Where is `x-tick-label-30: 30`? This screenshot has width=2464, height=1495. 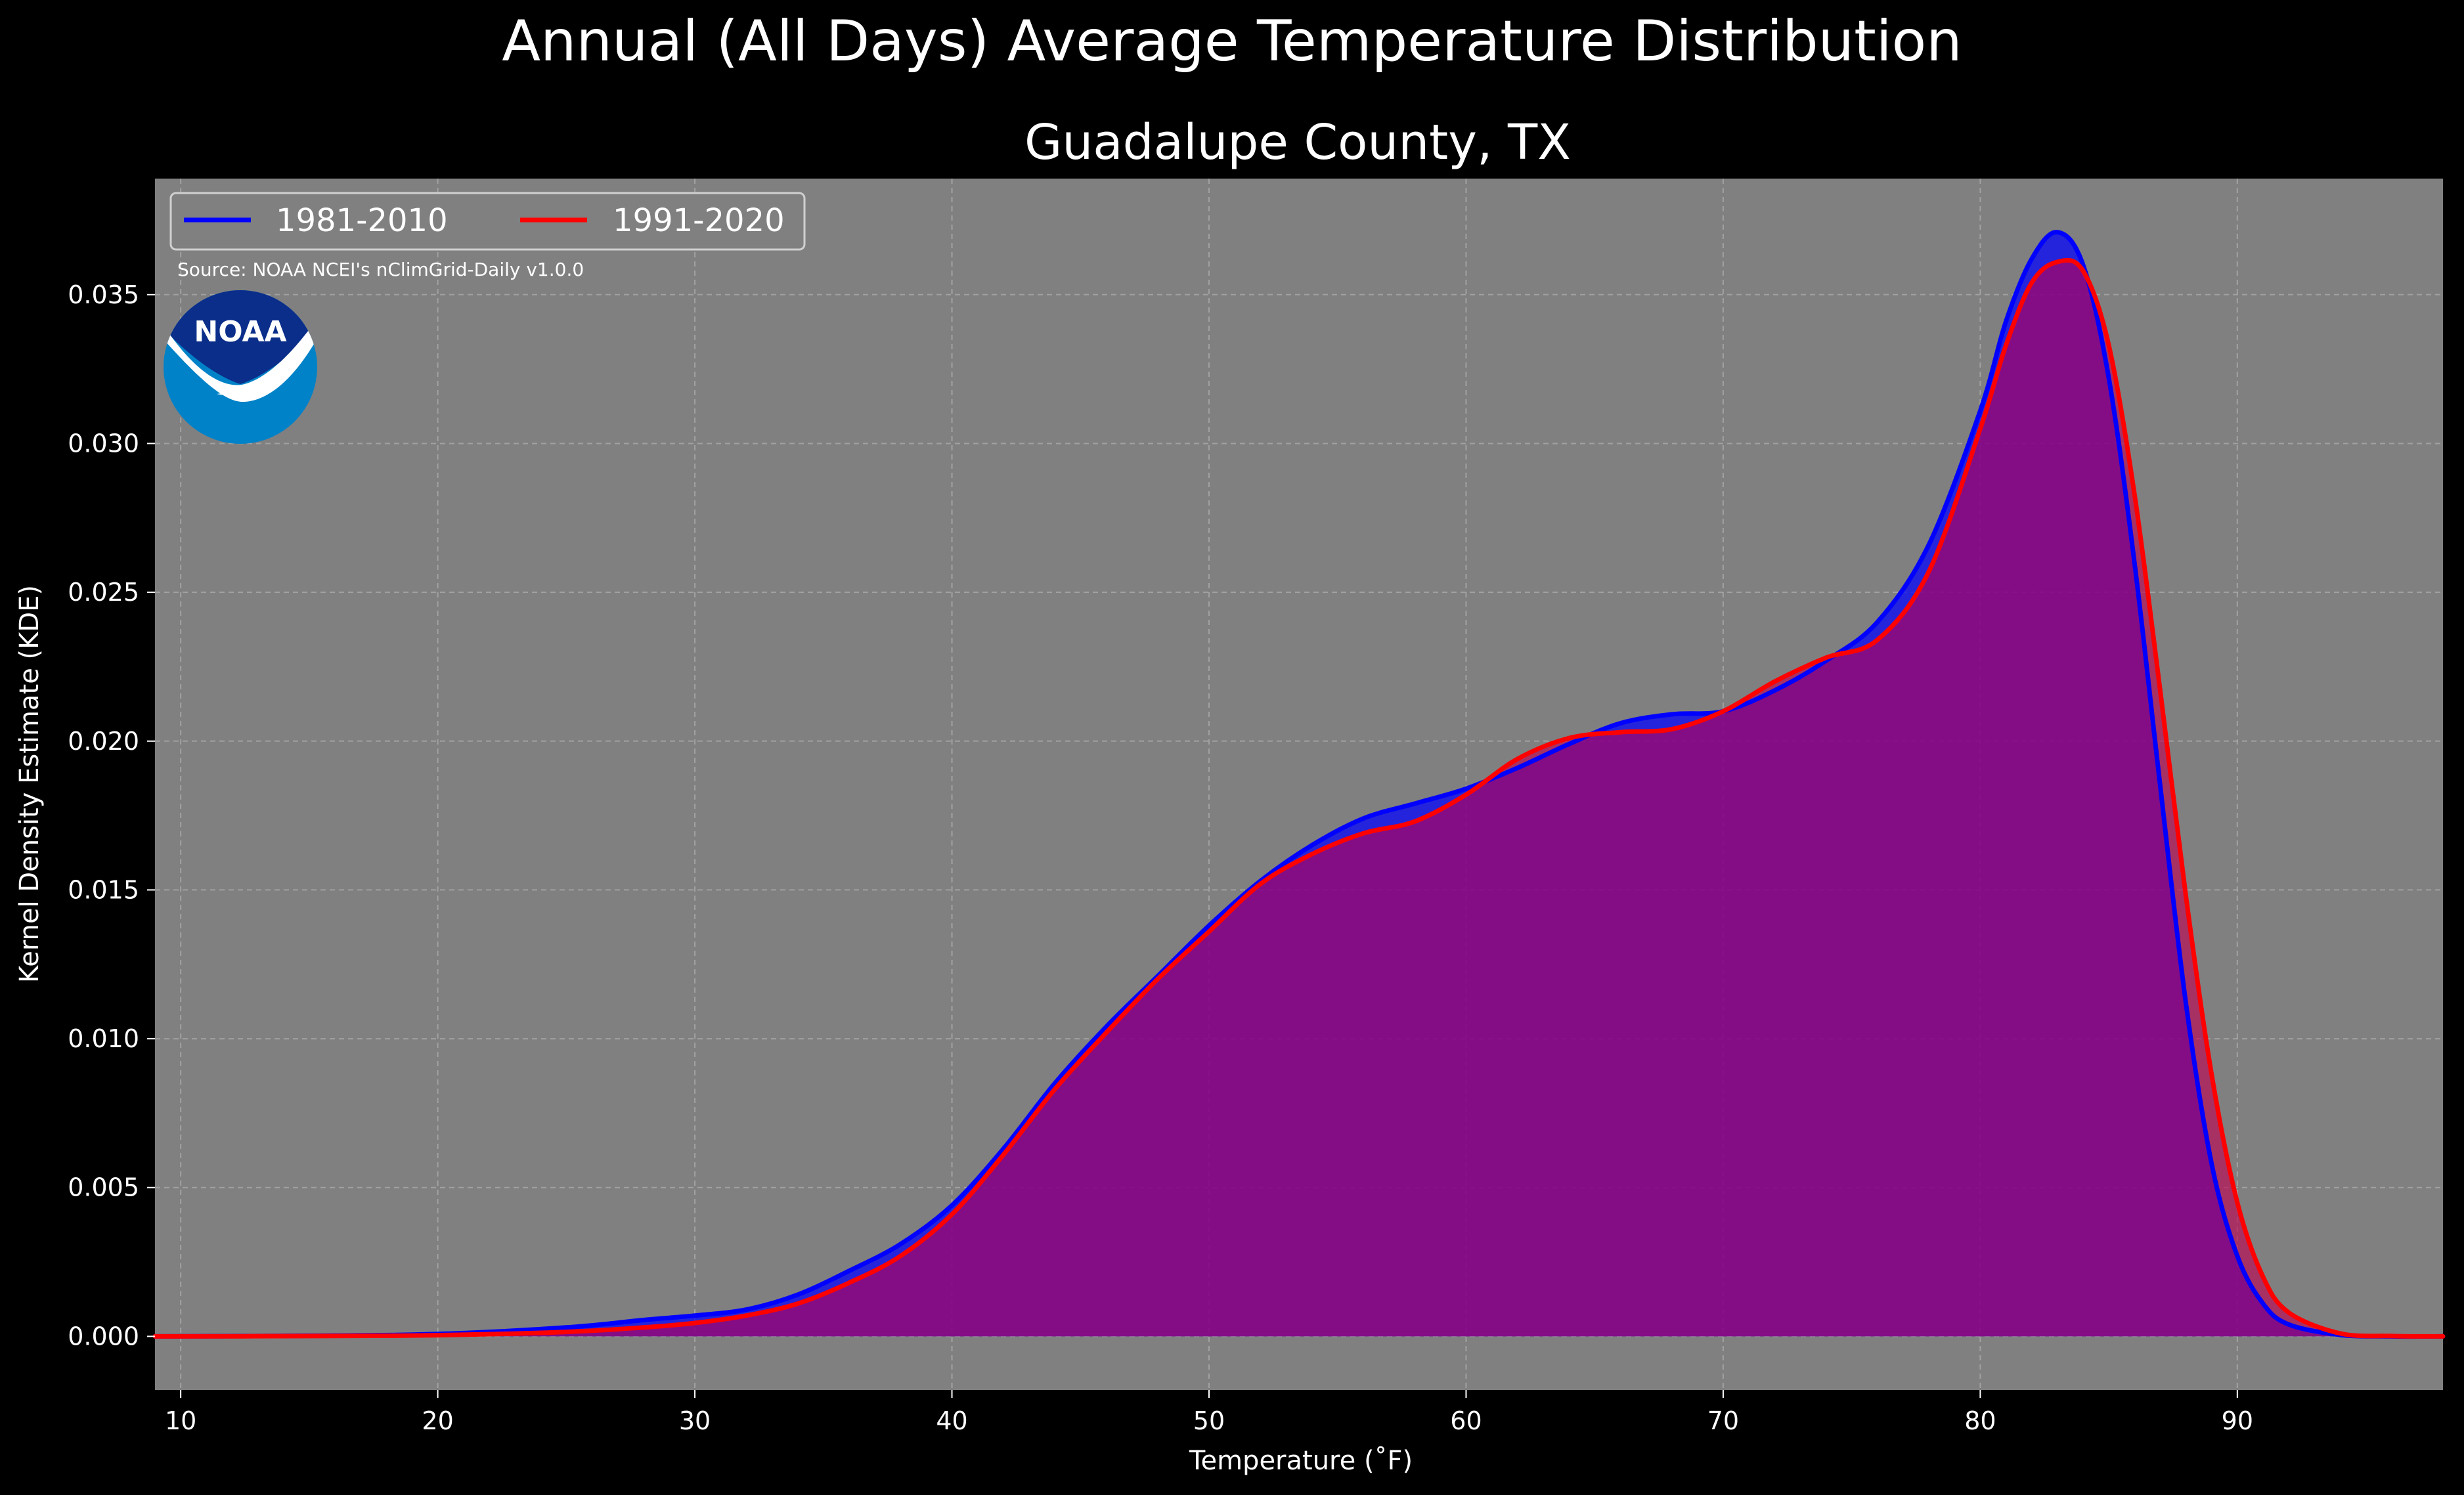
x-tick-label-30: 30 is located at coordinates (695, 1420).